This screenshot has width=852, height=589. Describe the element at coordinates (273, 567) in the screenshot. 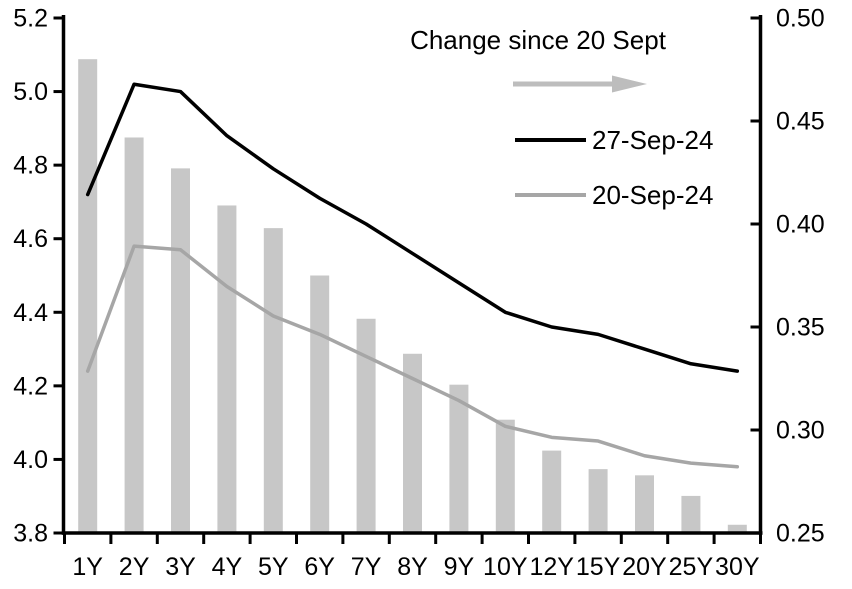

I see `x-axis-label-5Y: 5Y` at that location.